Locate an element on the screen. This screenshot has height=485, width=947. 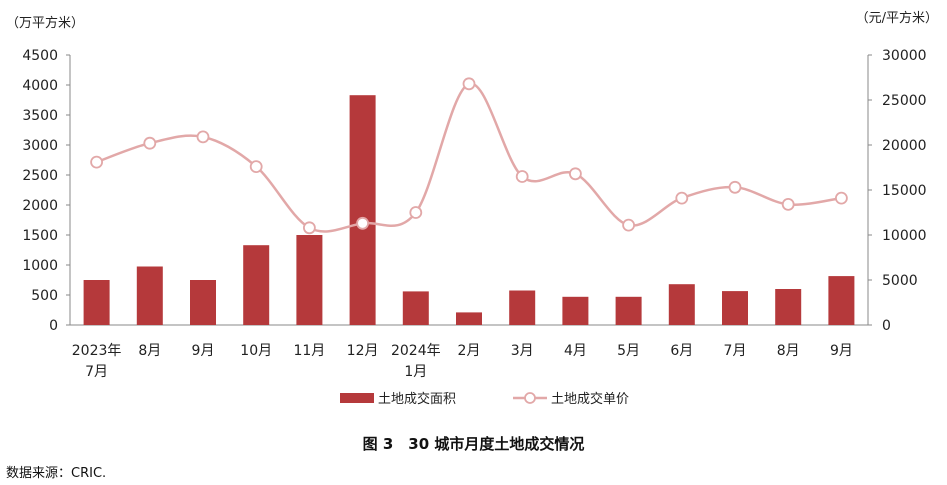
legend-line-label: 土地成交单价 is located at coordinates (590, 399).